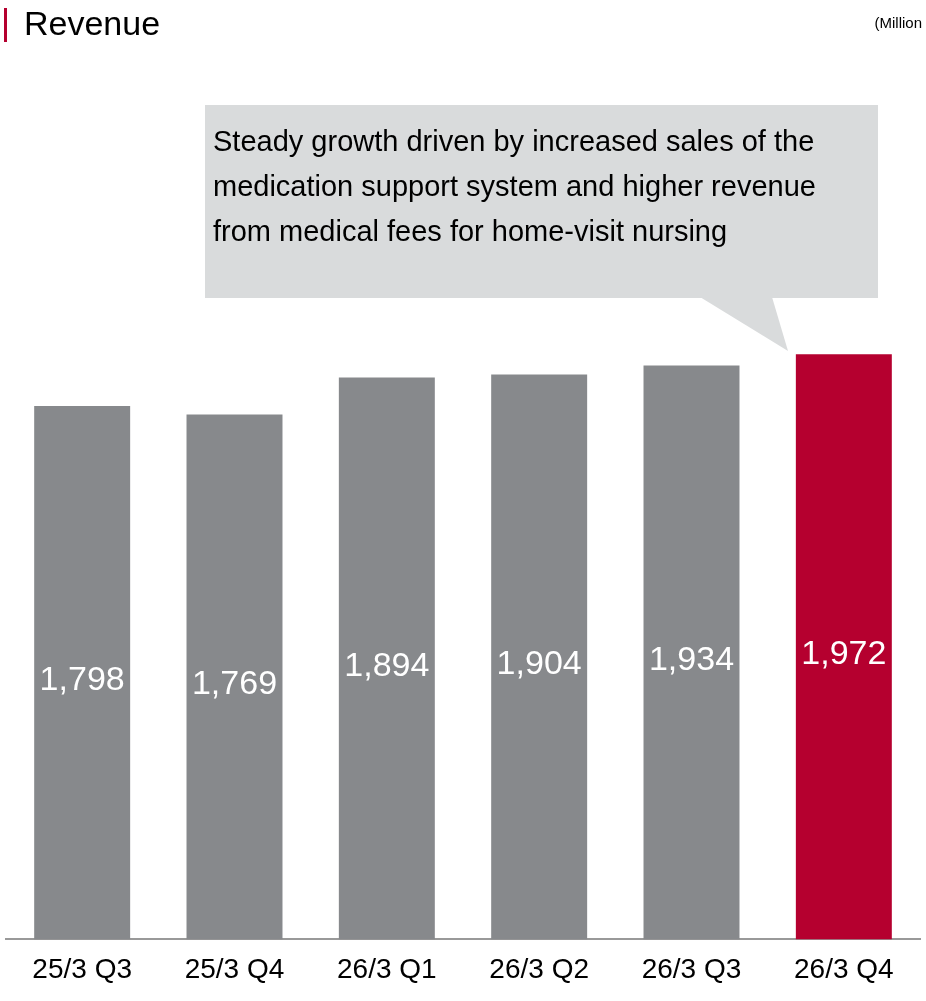 Image resolution: width=926 pixels, height=1001 pixels. I want to click on data-label: 1,894, so click(387, 663).